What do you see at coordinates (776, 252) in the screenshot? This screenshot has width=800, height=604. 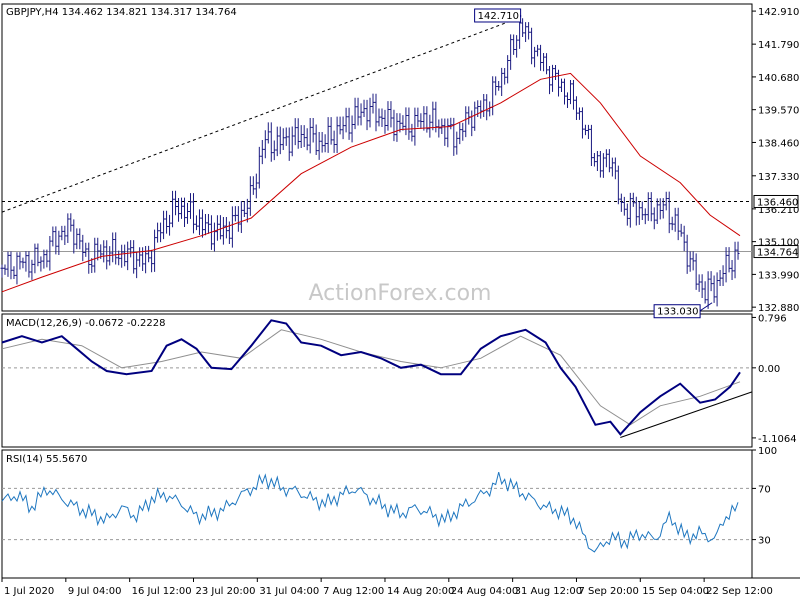 I see `level-label-box` at bounding box center [776, 252].